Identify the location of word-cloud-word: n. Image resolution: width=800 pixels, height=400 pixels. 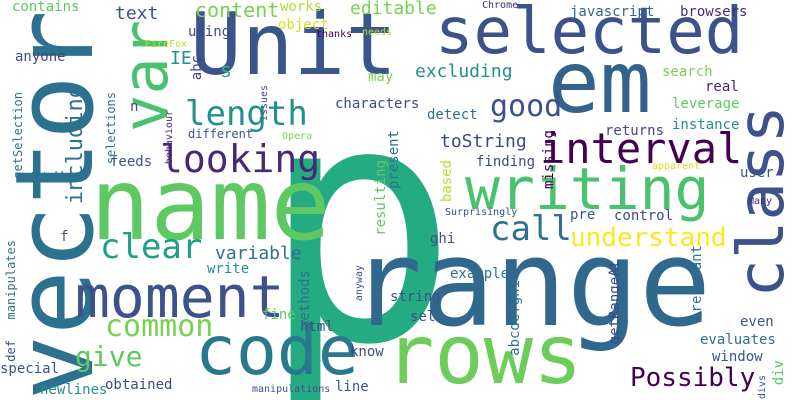
(134, 107).